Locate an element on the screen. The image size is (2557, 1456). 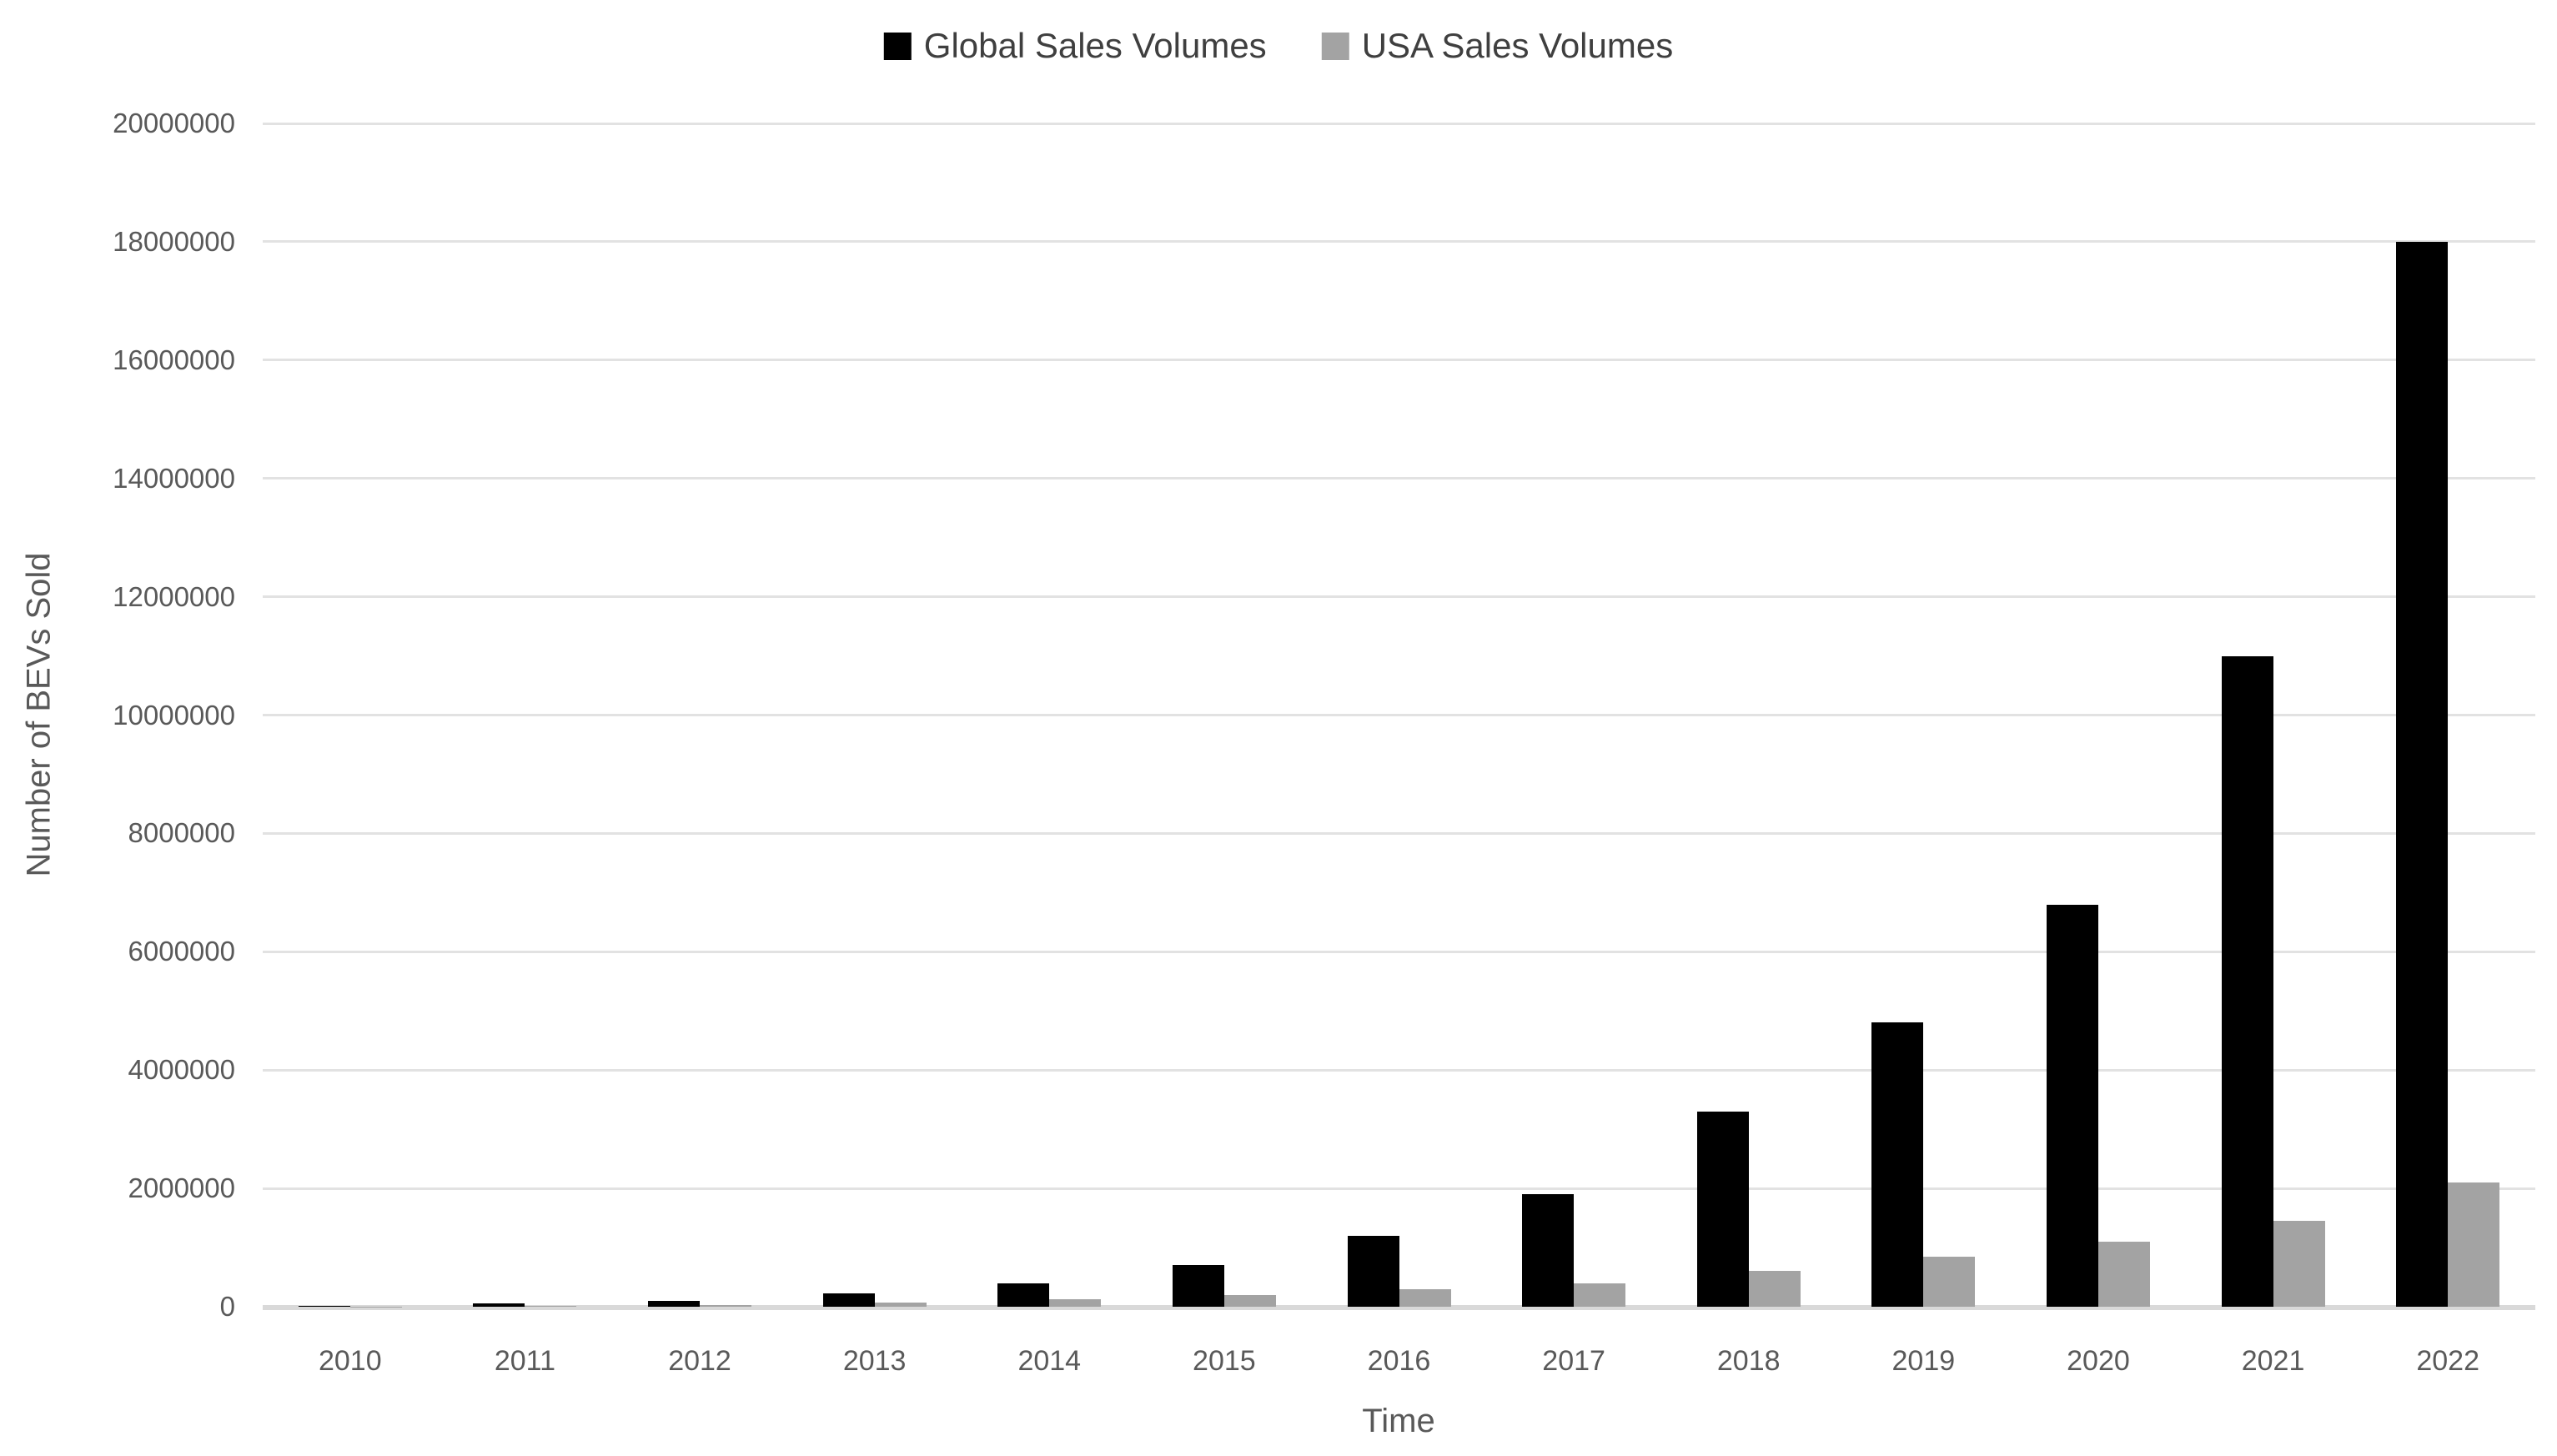
x-tick-label-2019: 2019 is located at coordinates (1923, 1361).